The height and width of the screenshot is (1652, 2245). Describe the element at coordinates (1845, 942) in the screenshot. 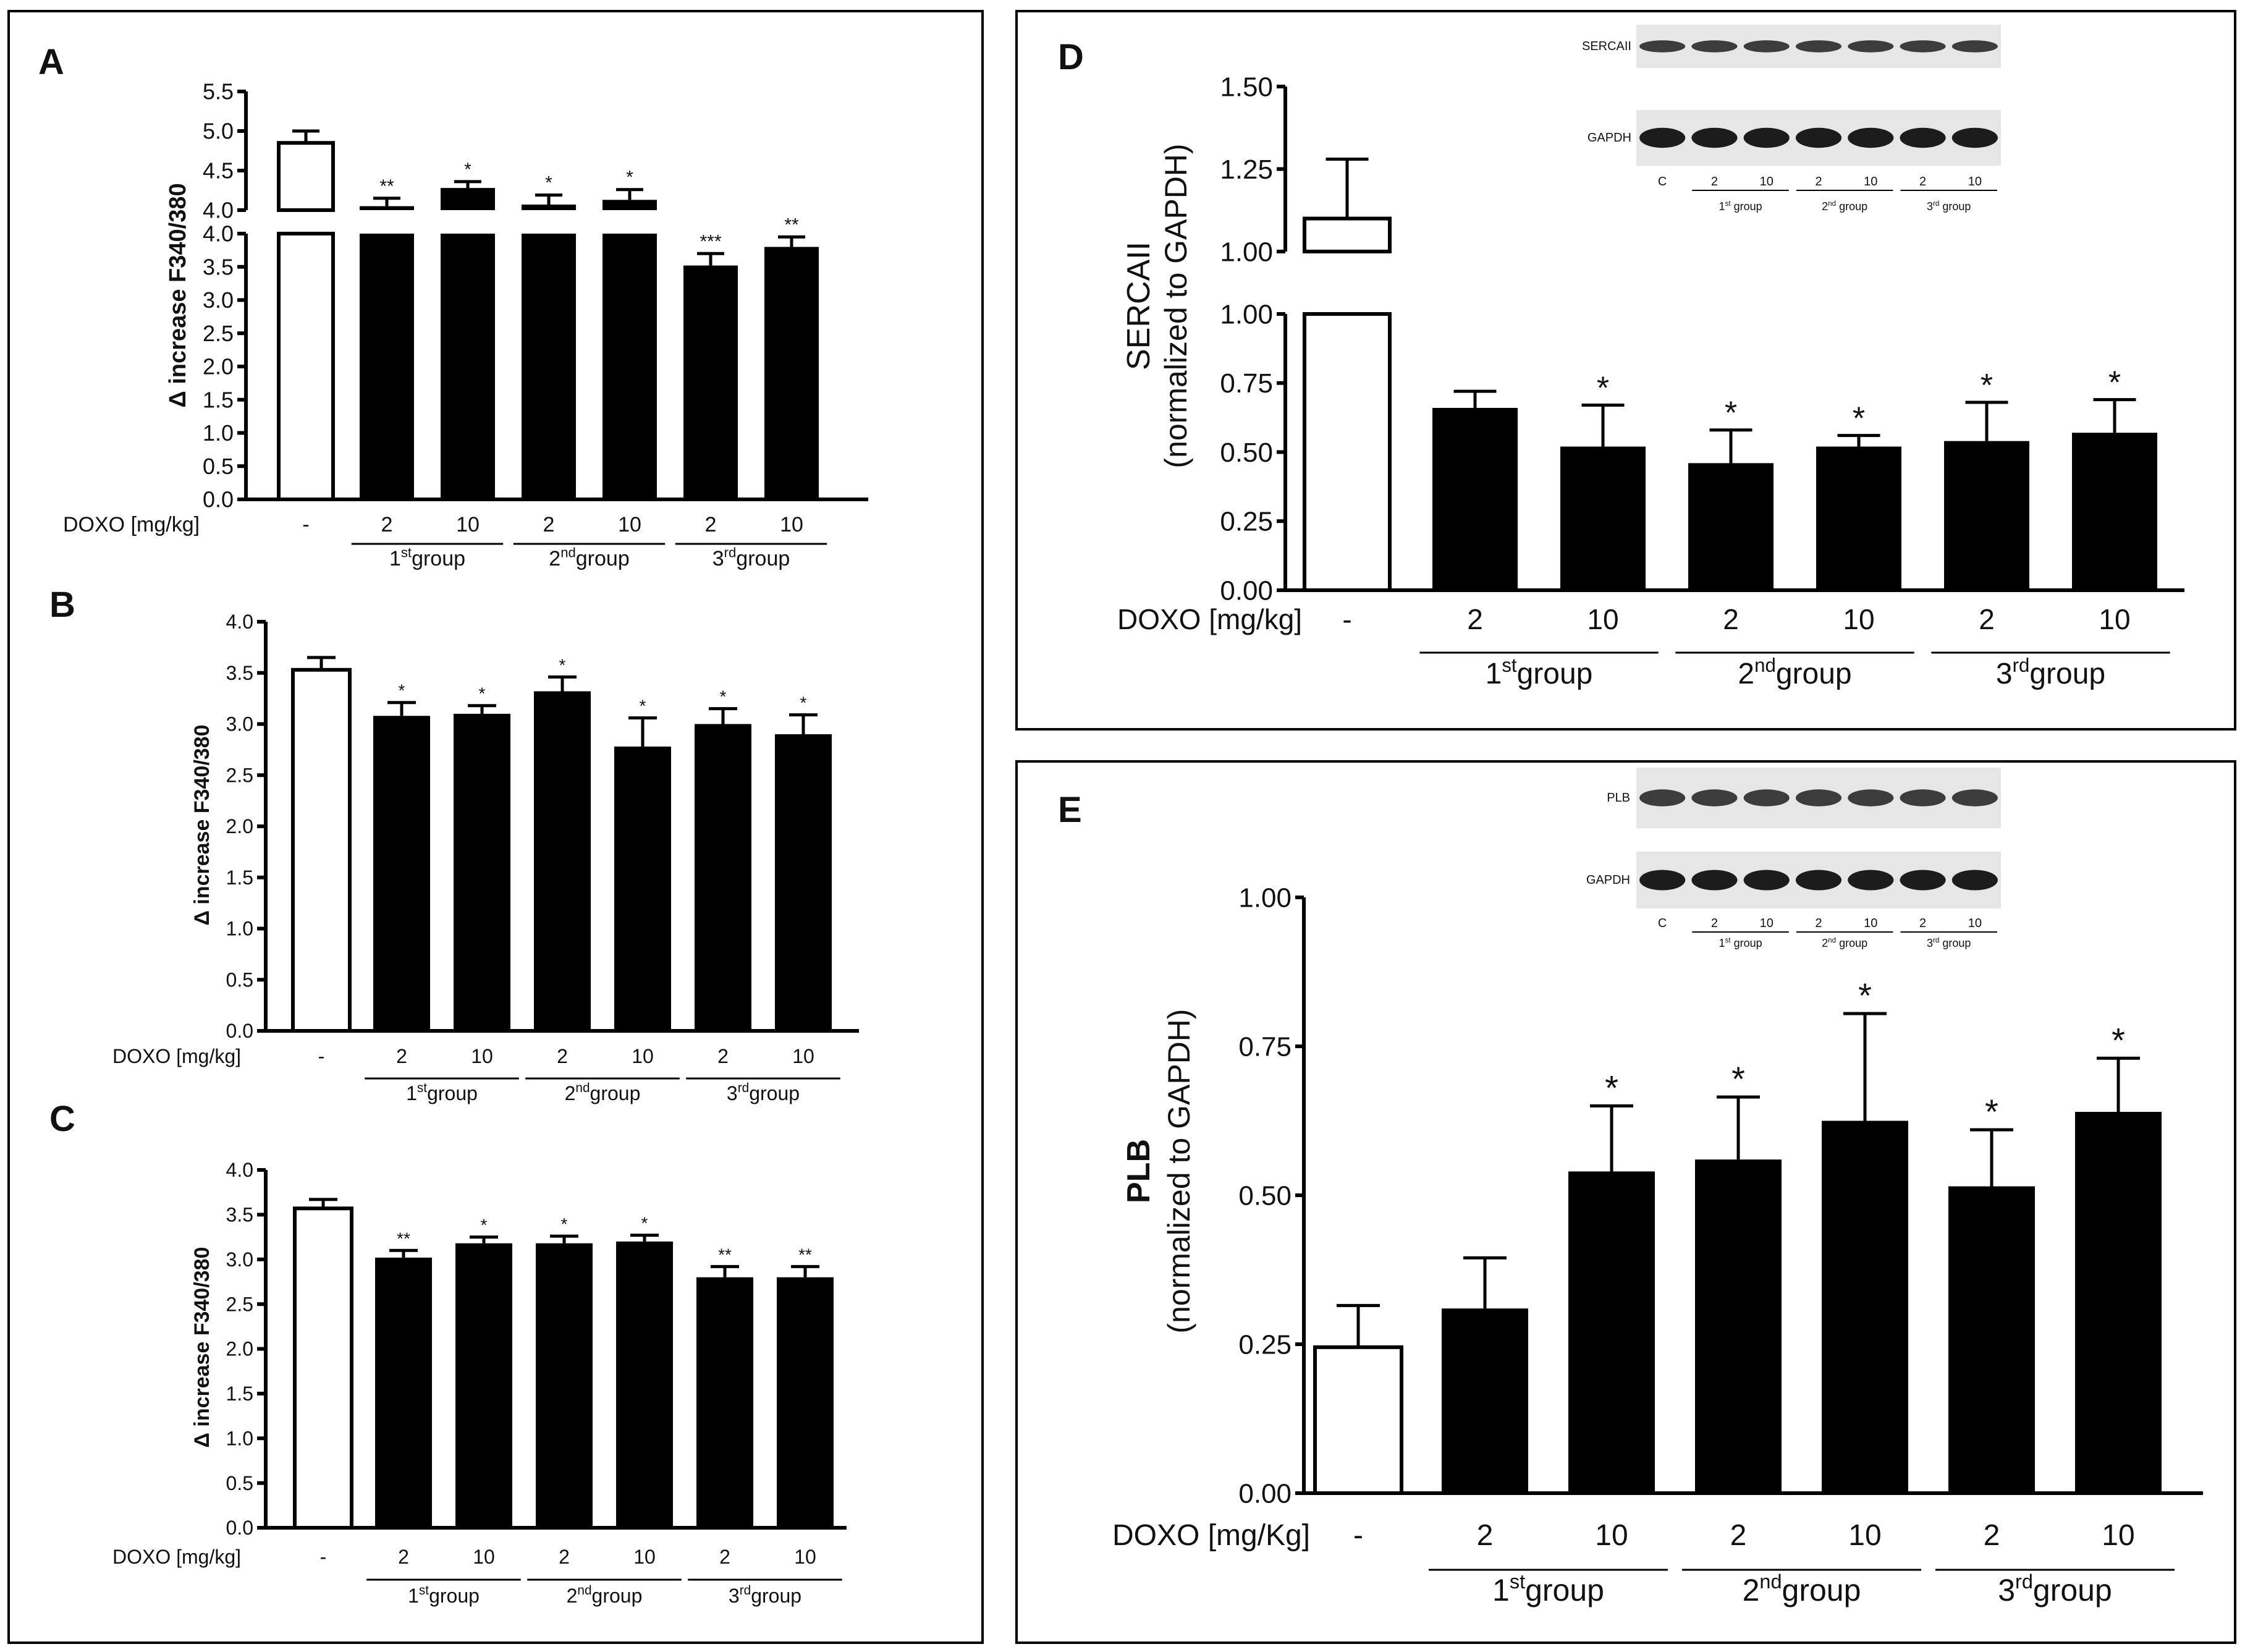

I see `blot-group-label: 2nd group` at that location.